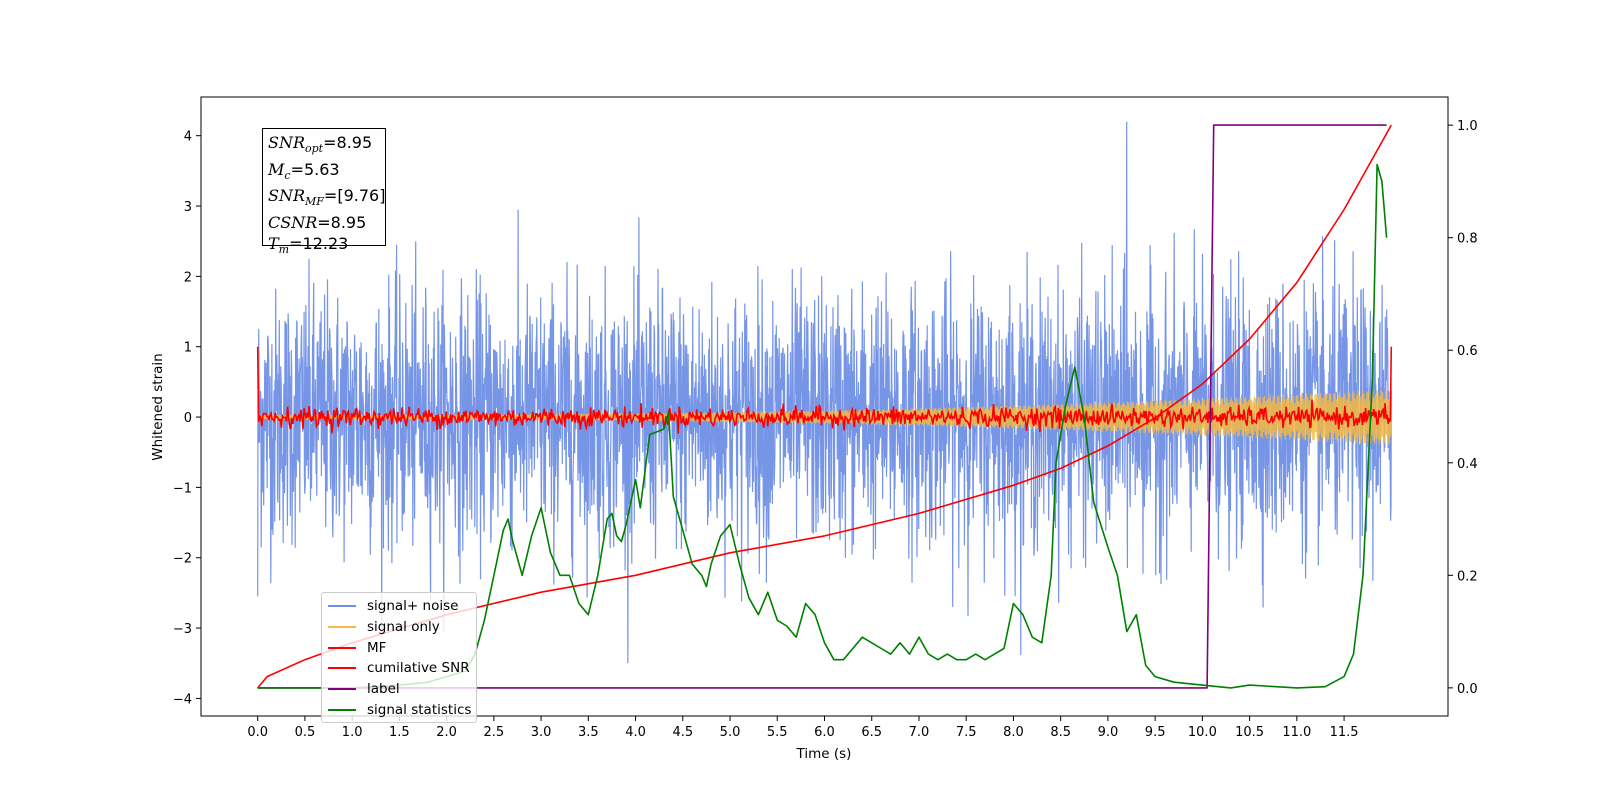 This screenshot has width=1600, height=800. What do you see at coordinates (305, 732) in the screenshot?
I see `x-tick-label: 0.5` at bounding box center [305, 732].